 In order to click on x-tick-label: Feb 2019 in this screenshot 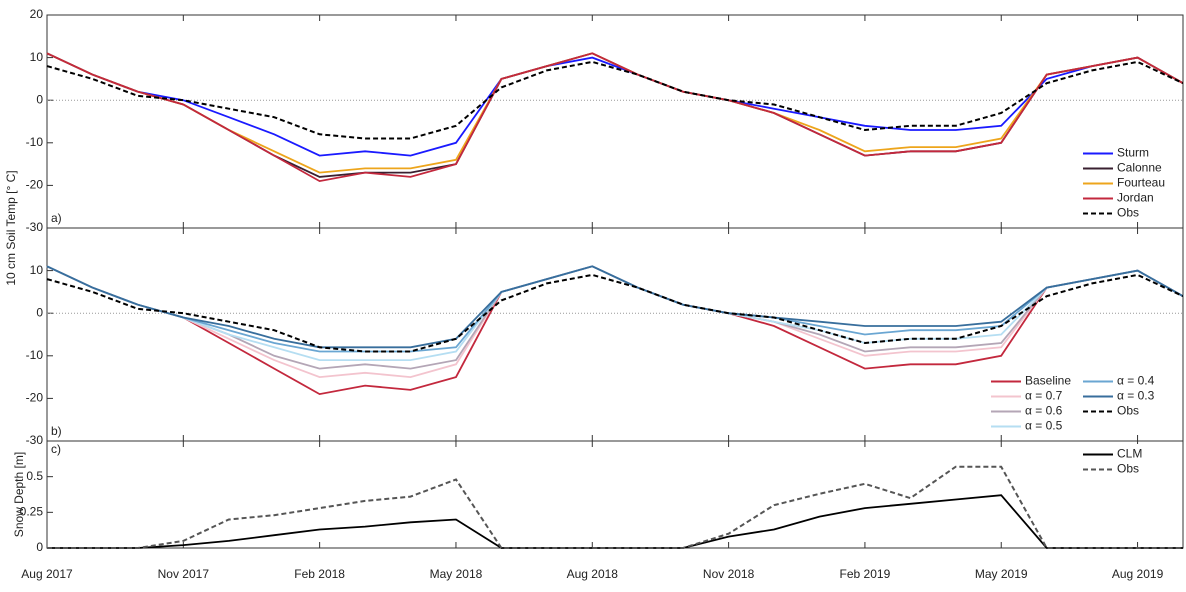, I will do `click(865, 574)`.